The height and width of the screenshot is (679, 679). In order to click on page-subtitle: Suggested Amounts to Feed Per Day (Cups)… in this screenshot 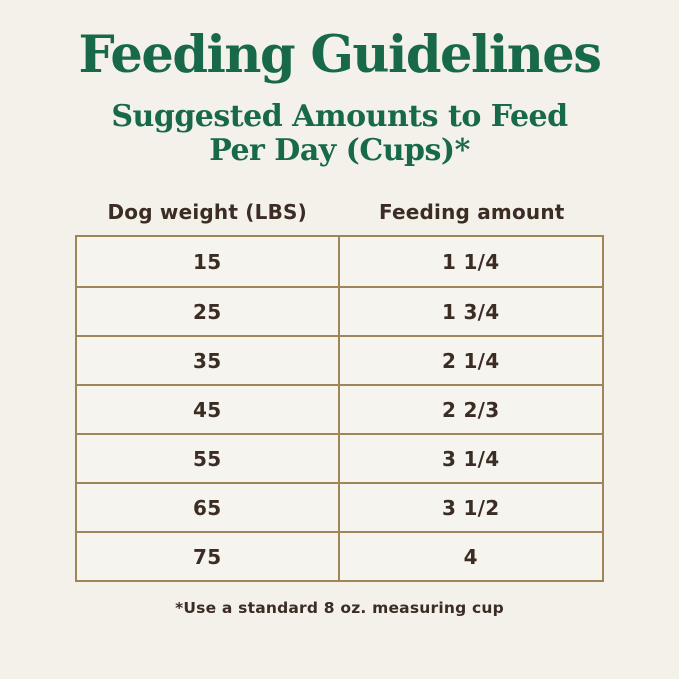, I will do `click(339, 133)`.